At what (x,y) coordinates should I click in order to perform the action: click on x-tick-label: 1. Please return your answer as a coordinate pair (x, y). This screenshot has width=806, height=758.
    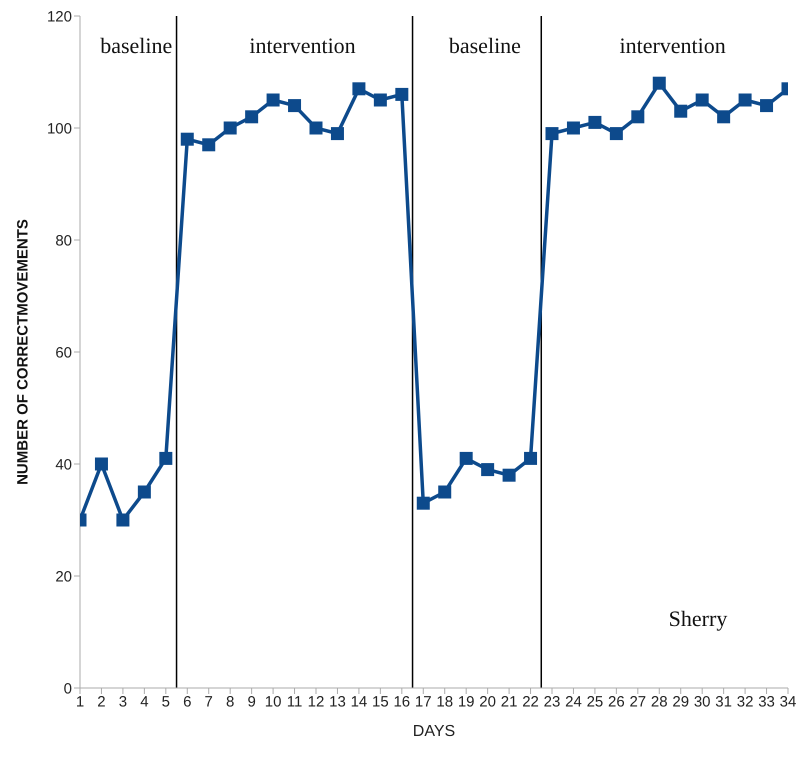
    Looking at the image, I should click on (80, 702).